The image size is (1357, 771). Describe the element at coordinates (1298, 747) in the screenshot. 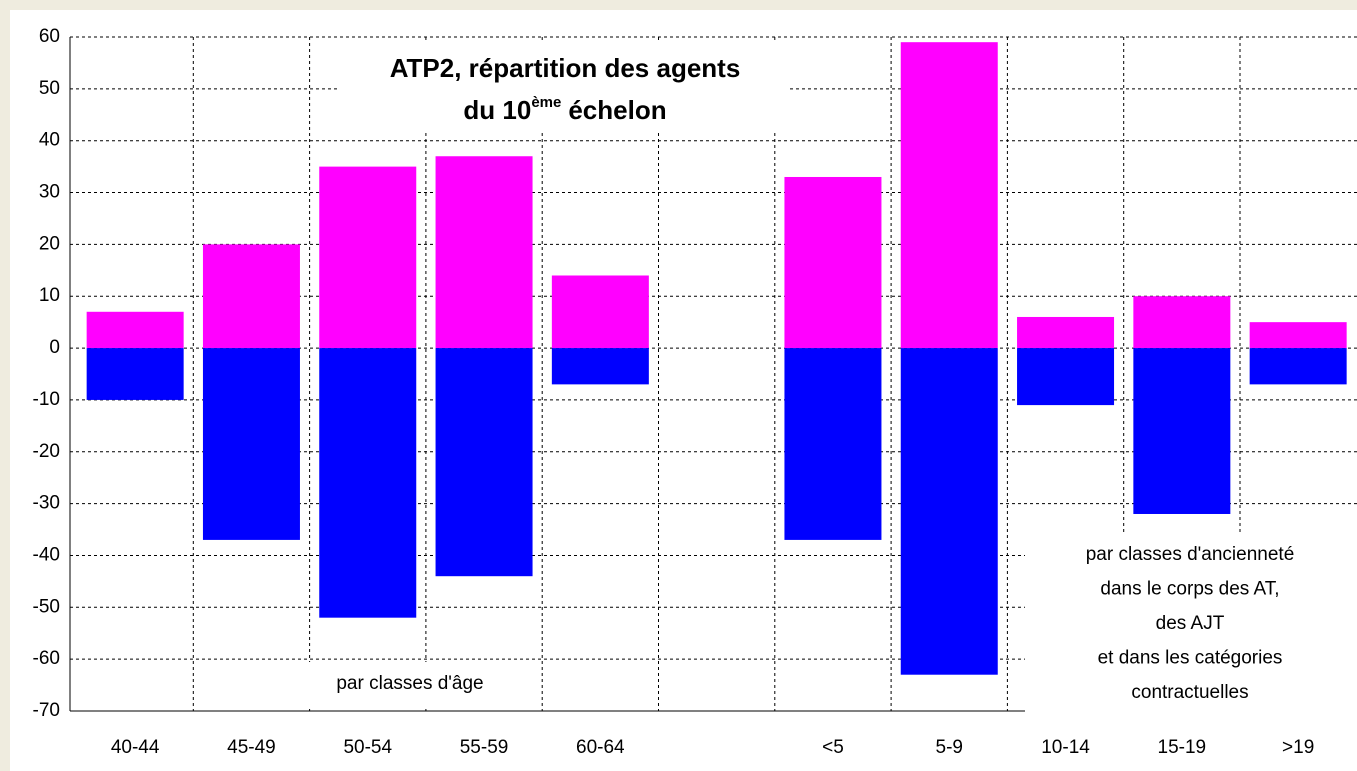

I see `x-tick-label: >19` at that location.